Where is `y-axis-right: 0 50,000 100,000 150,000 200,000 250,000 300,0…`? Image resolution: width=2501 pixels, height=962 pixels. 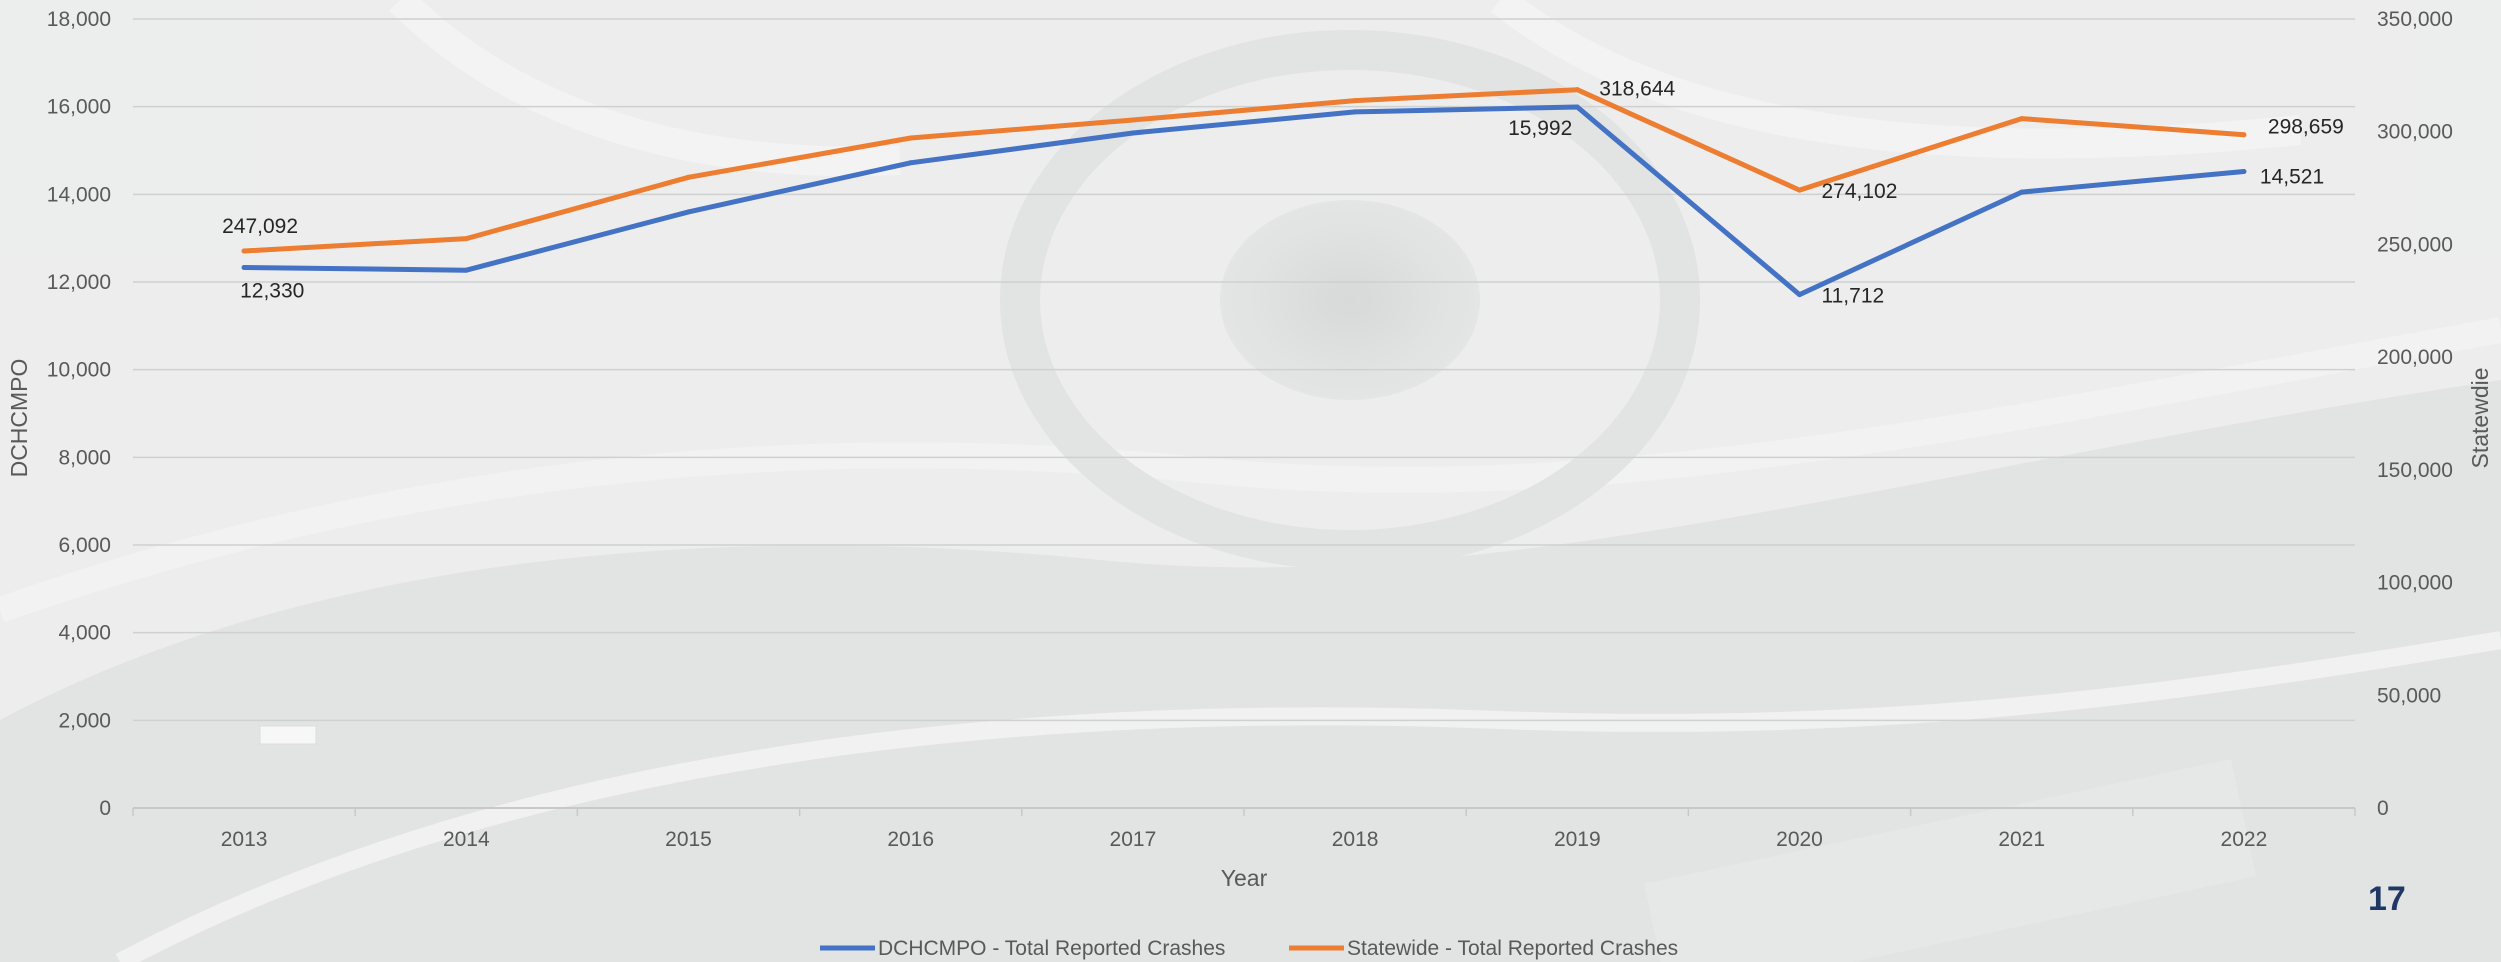 y-axis-right: 0 50,000 100,000 150,000 200,000 250,000 300,0… is located at coordinates (2415, 414).